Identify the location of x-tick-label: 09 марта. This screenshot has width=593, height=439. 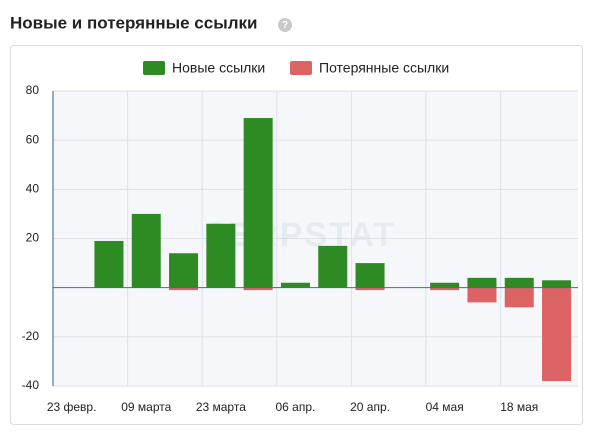
(146, 407).